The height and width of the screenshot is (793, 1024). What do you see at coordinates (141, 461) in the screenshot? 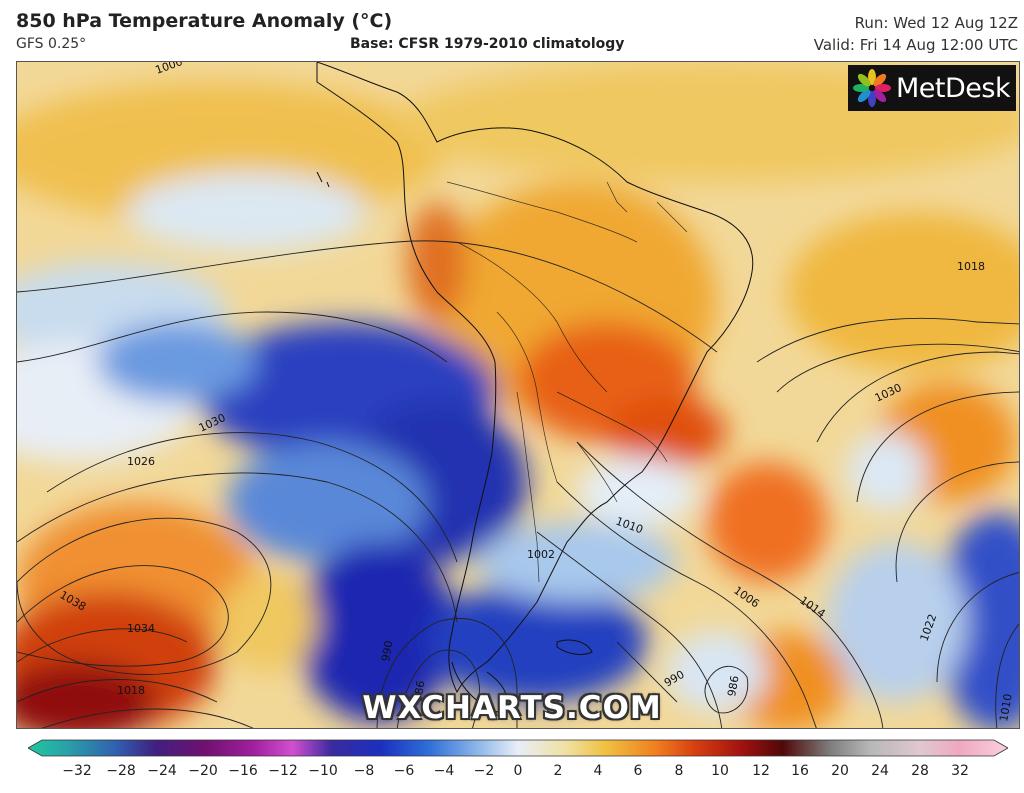
I see `svg-text: 1026` at bounding box center [141, 461].